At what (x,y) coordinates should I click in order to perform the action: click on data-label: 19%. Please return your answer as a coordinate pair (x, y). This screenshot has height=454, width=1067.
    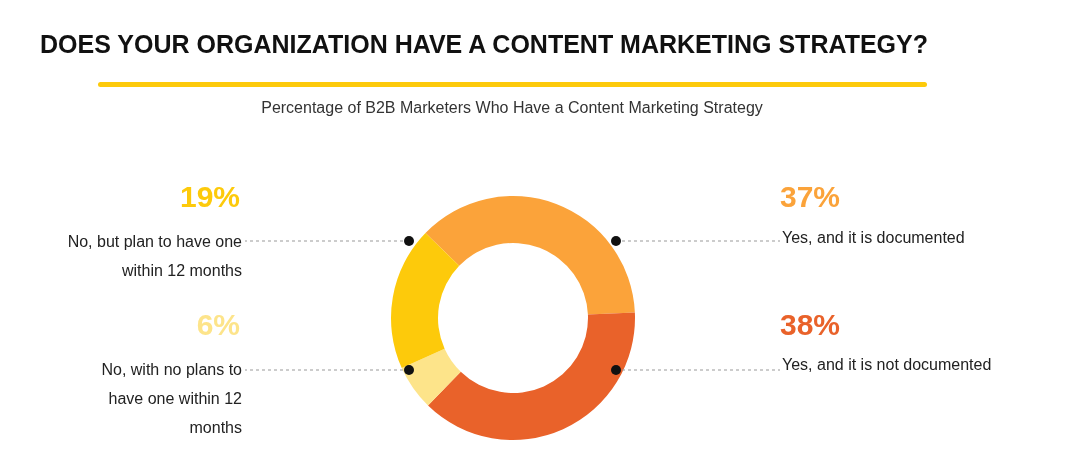
    Looking at the image, I should click on (209, 197).